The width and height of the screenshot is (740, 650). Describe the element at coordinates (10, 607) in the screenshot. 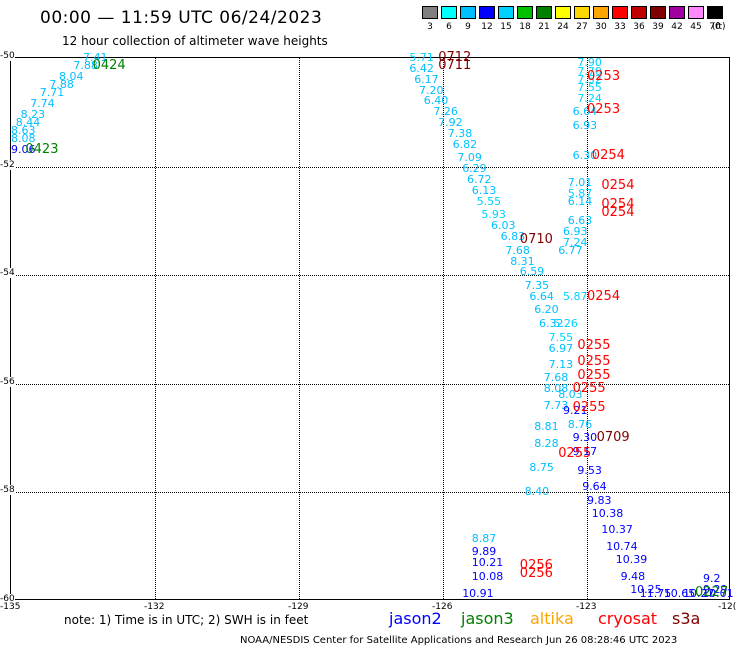

I see `longitude-label: -135` at that location.